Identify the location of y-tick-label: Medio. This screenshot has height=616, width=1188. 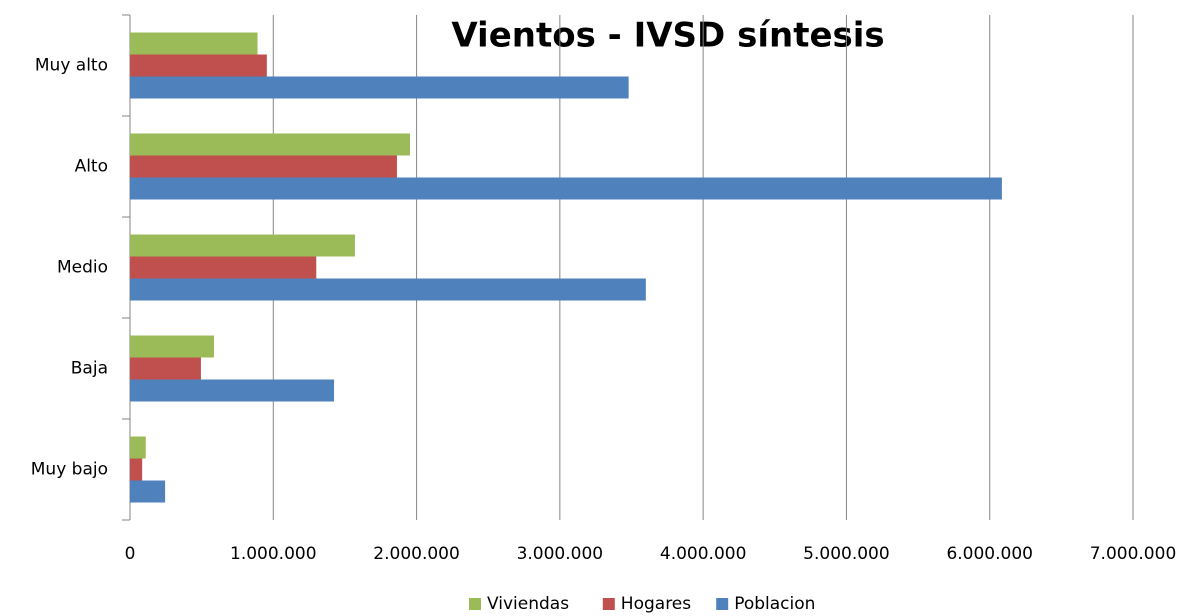
(82, 268).